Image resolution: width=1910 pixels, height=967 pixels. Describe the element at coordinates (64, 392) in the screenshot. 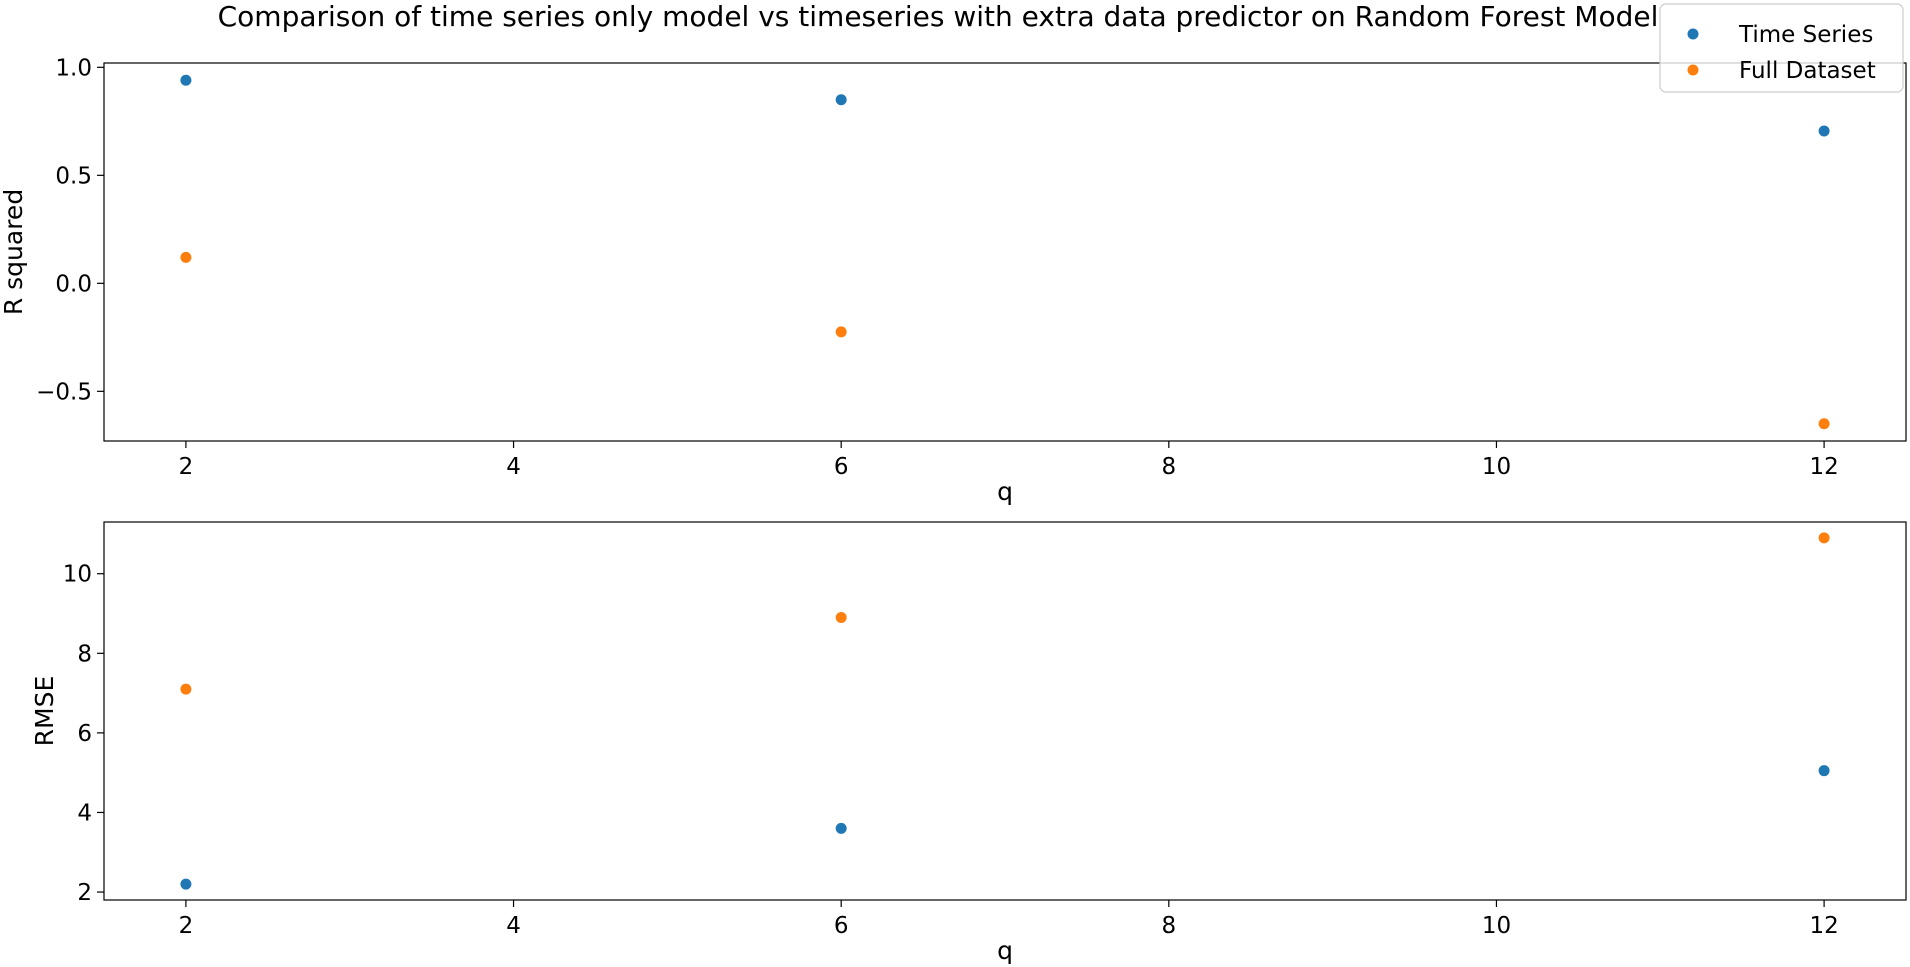

I see `y-tick-label: −0.5` at that location.